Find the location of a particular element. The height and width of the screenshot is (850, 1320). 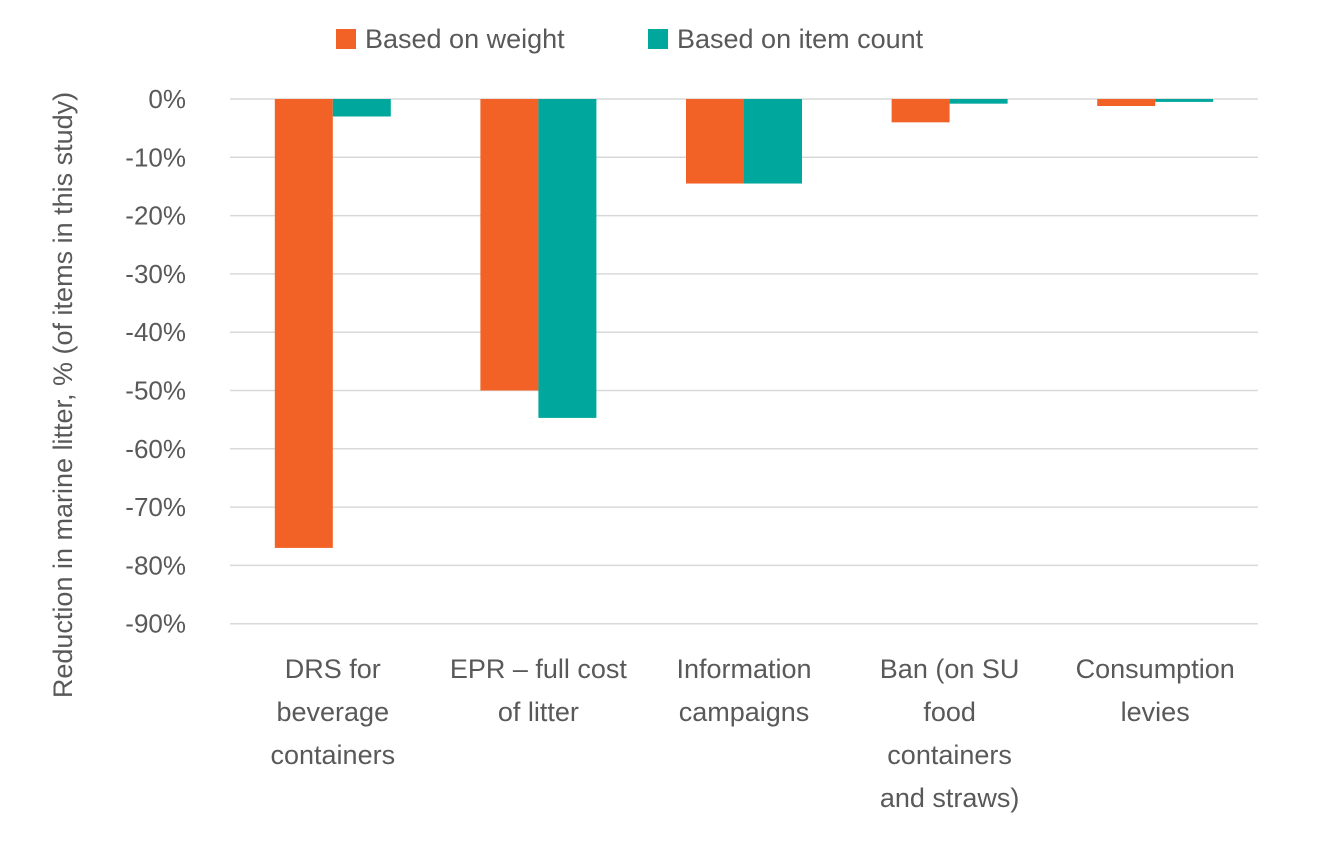

y-tick-label: -30% is located at coordinates (155, 274).